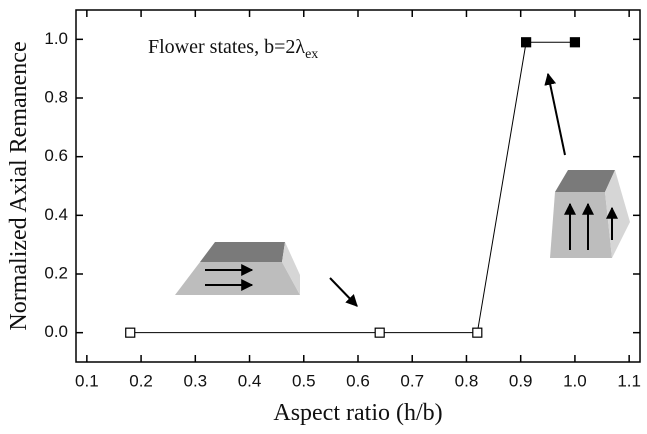 The height and width of the screenshot is (434, 647). I want to click on inset-in-plane, so click(237, 268).